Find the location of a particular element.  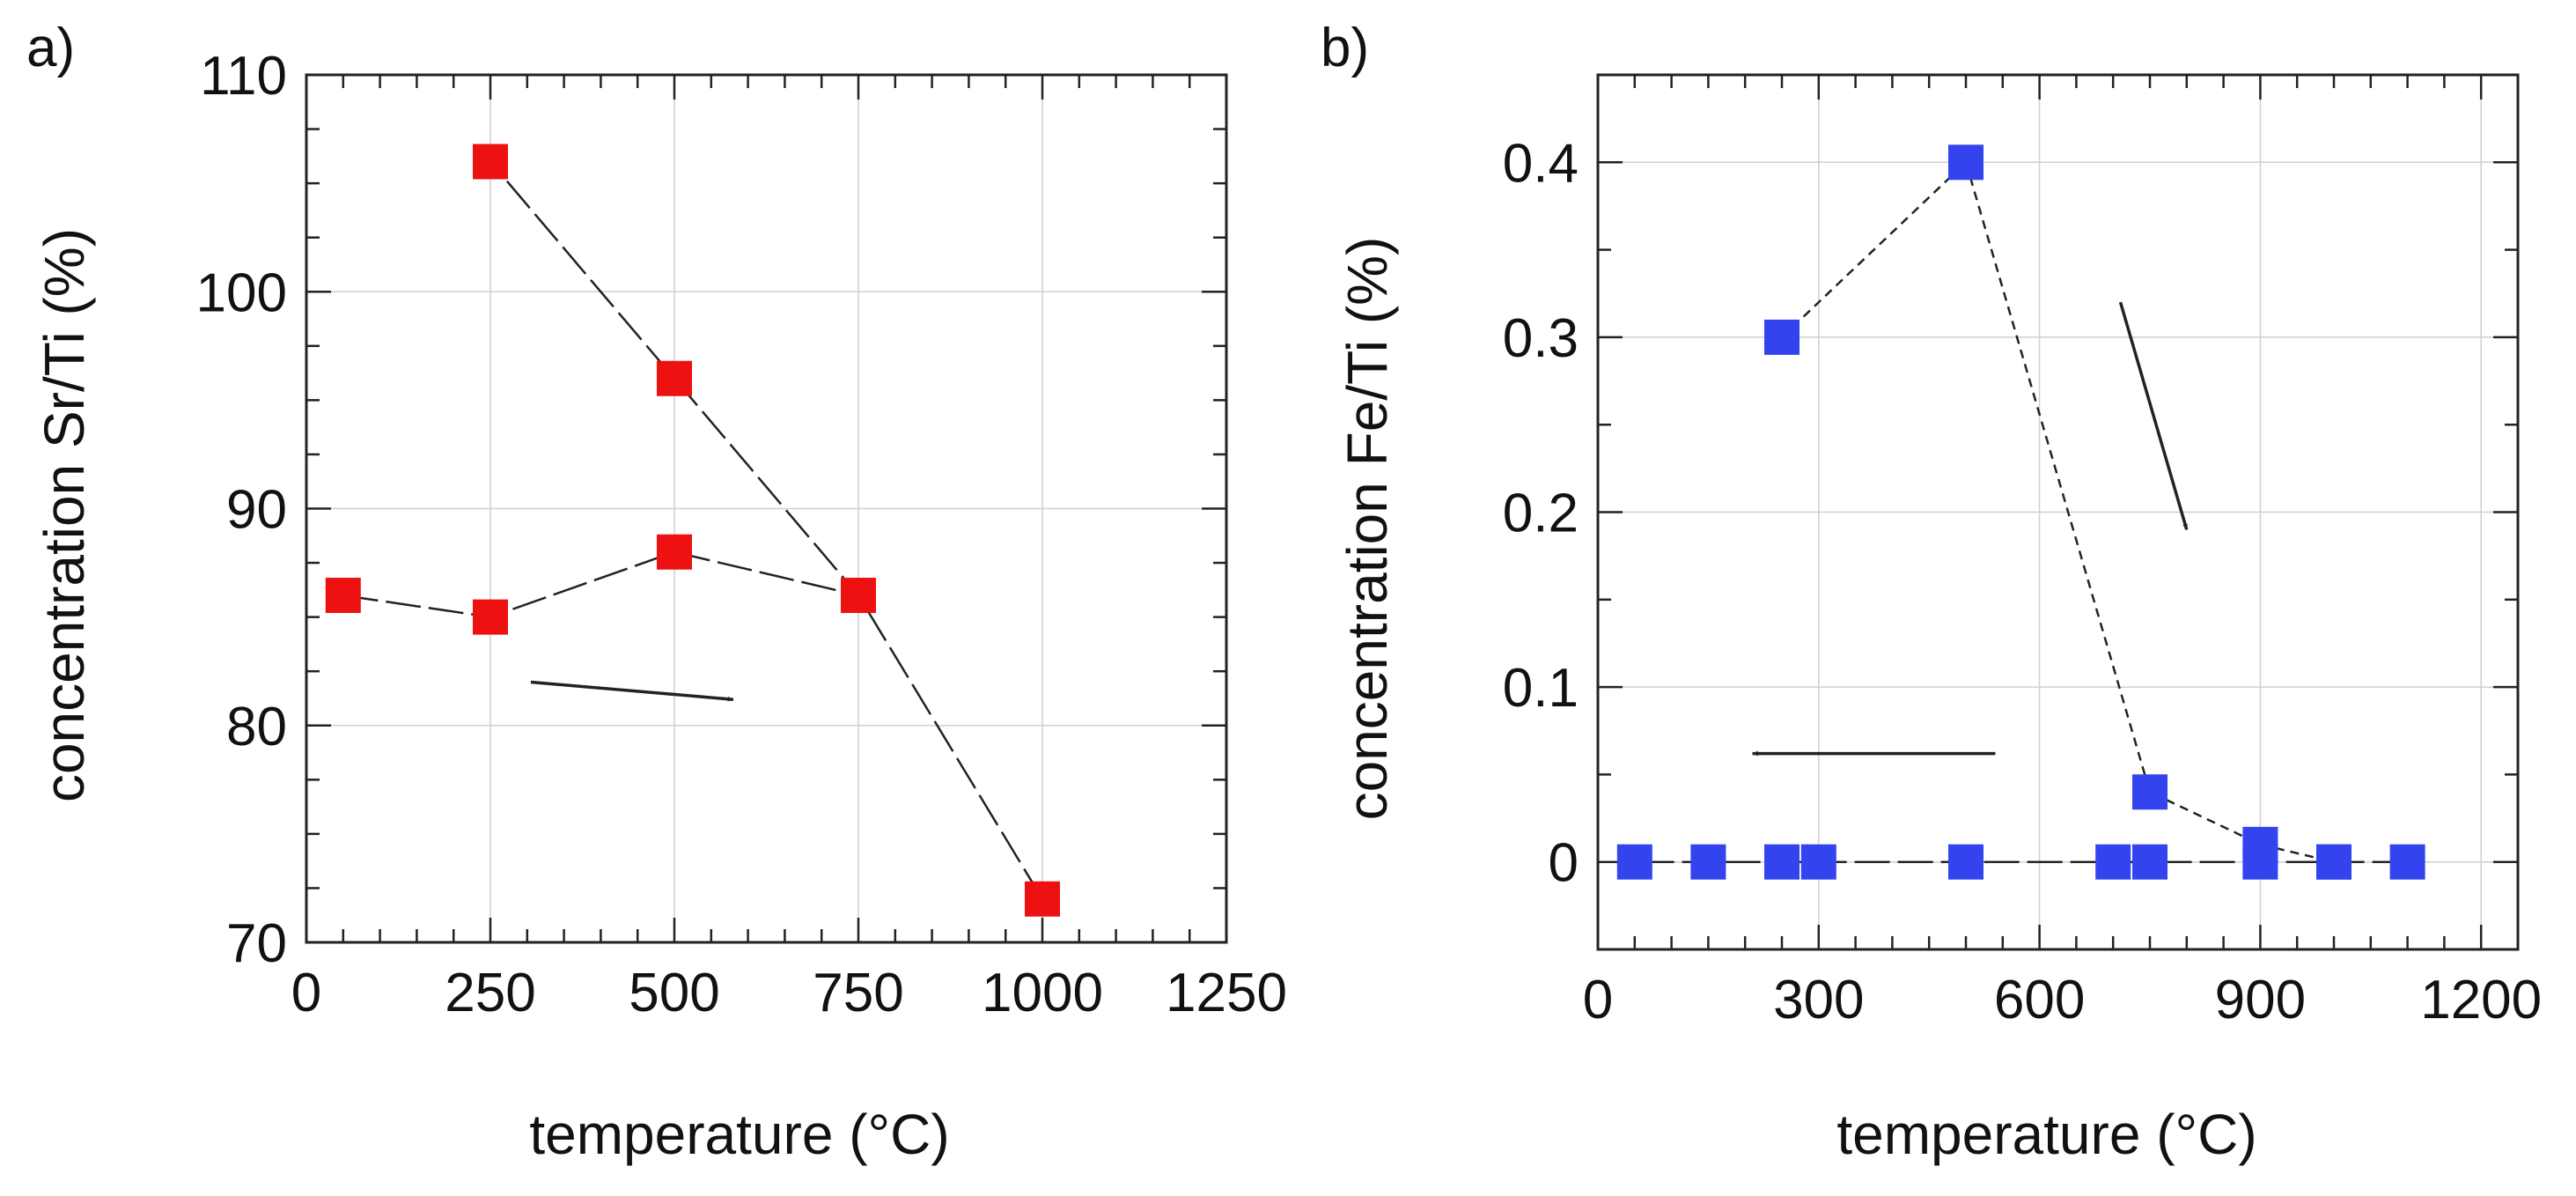

series-line-heating is located at coordinates (600, 584).